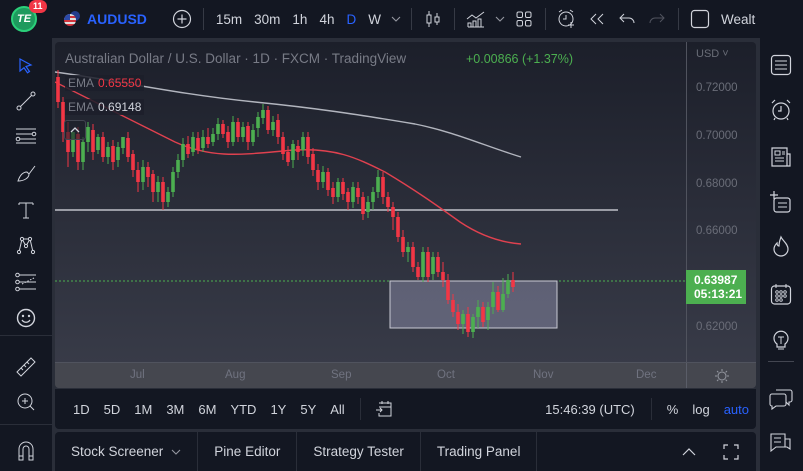  I want to click on hotlists-button, so click(781, 247).